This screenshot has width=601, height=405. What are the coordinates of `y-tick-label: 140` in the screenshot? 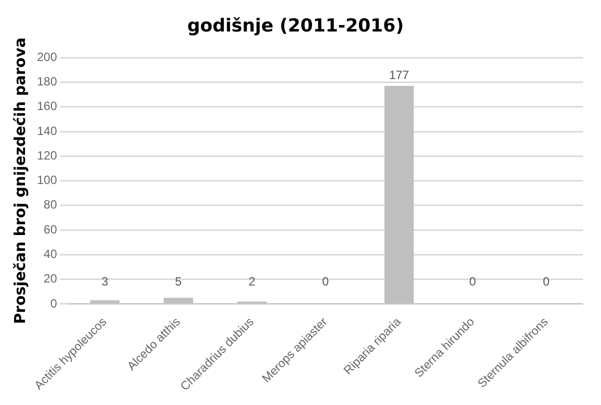 It's located at (47, 131).